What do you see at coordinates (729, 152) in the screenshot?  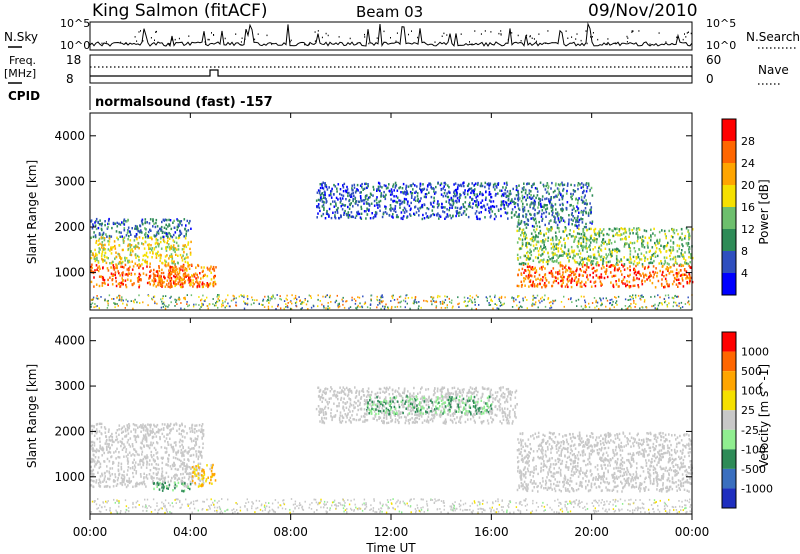 I see `colorbar-segment` at bounding box center [729, 152].